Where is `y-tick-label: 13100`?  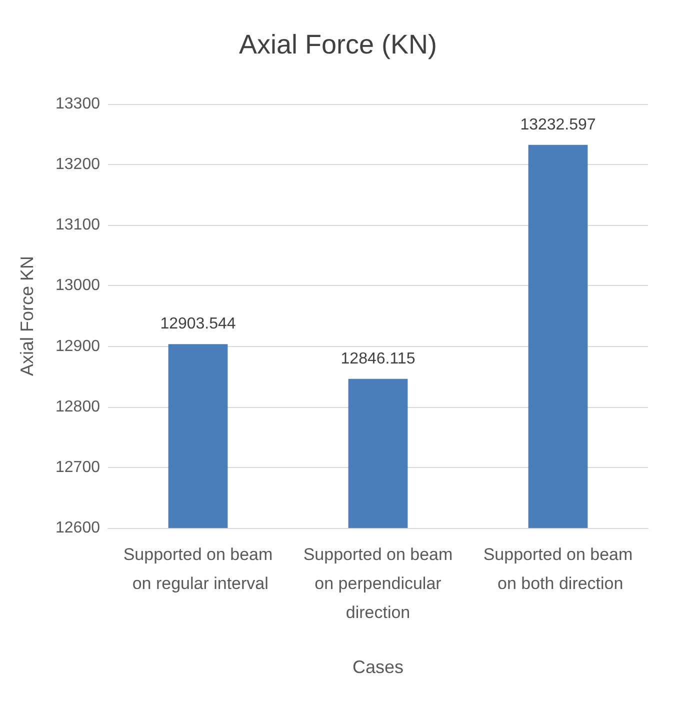 y-tick-label: 13100 is located at coordinates (78, 225).